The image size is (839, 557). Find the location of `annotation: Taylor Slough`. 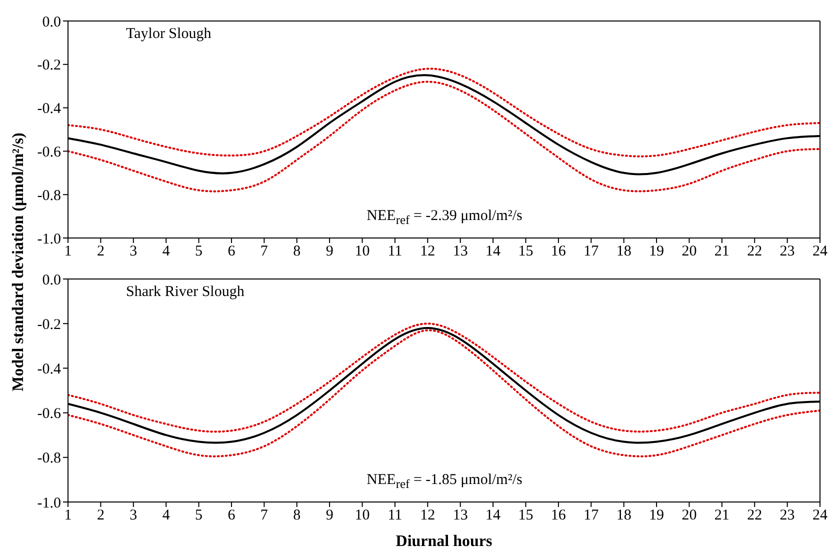

annotation: Taylor Slough is located at coordinates (169, 34).